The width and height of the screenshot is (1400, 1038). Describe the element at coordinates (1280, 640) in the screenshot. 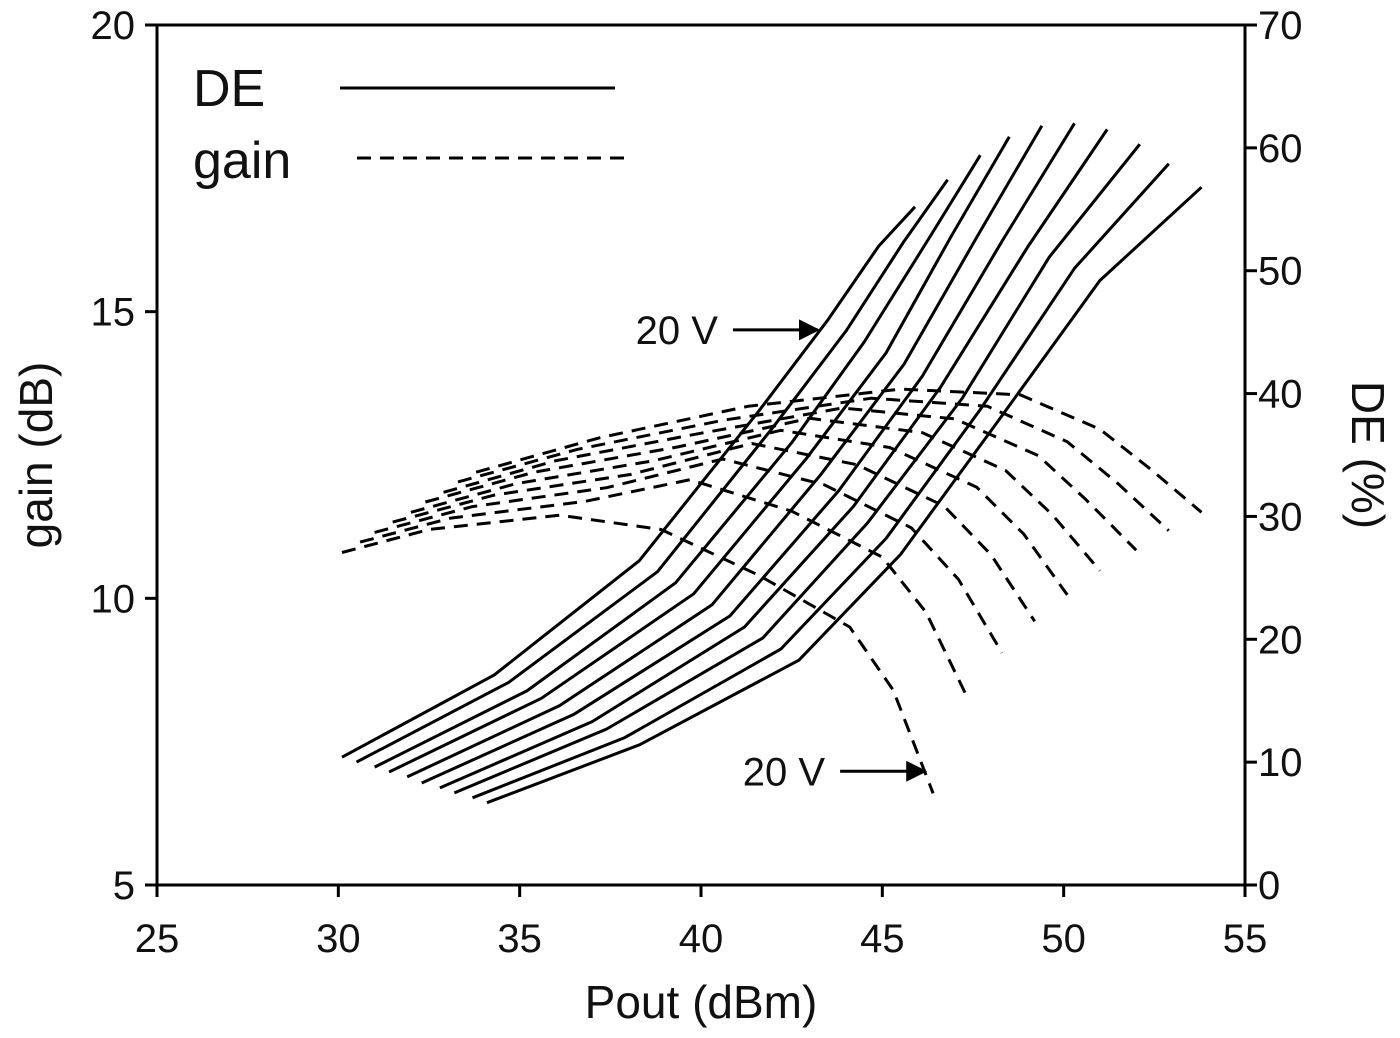

I see `y2-tick-label: 20` at that location.